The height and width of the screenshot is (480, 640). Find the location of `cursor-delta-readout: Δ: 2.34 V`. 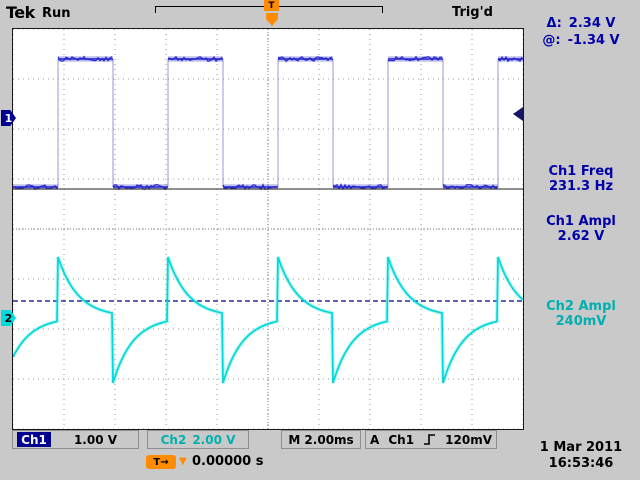

cursor-delta-readout: Δ: 2.34 V is located at coordinates (581, 23).